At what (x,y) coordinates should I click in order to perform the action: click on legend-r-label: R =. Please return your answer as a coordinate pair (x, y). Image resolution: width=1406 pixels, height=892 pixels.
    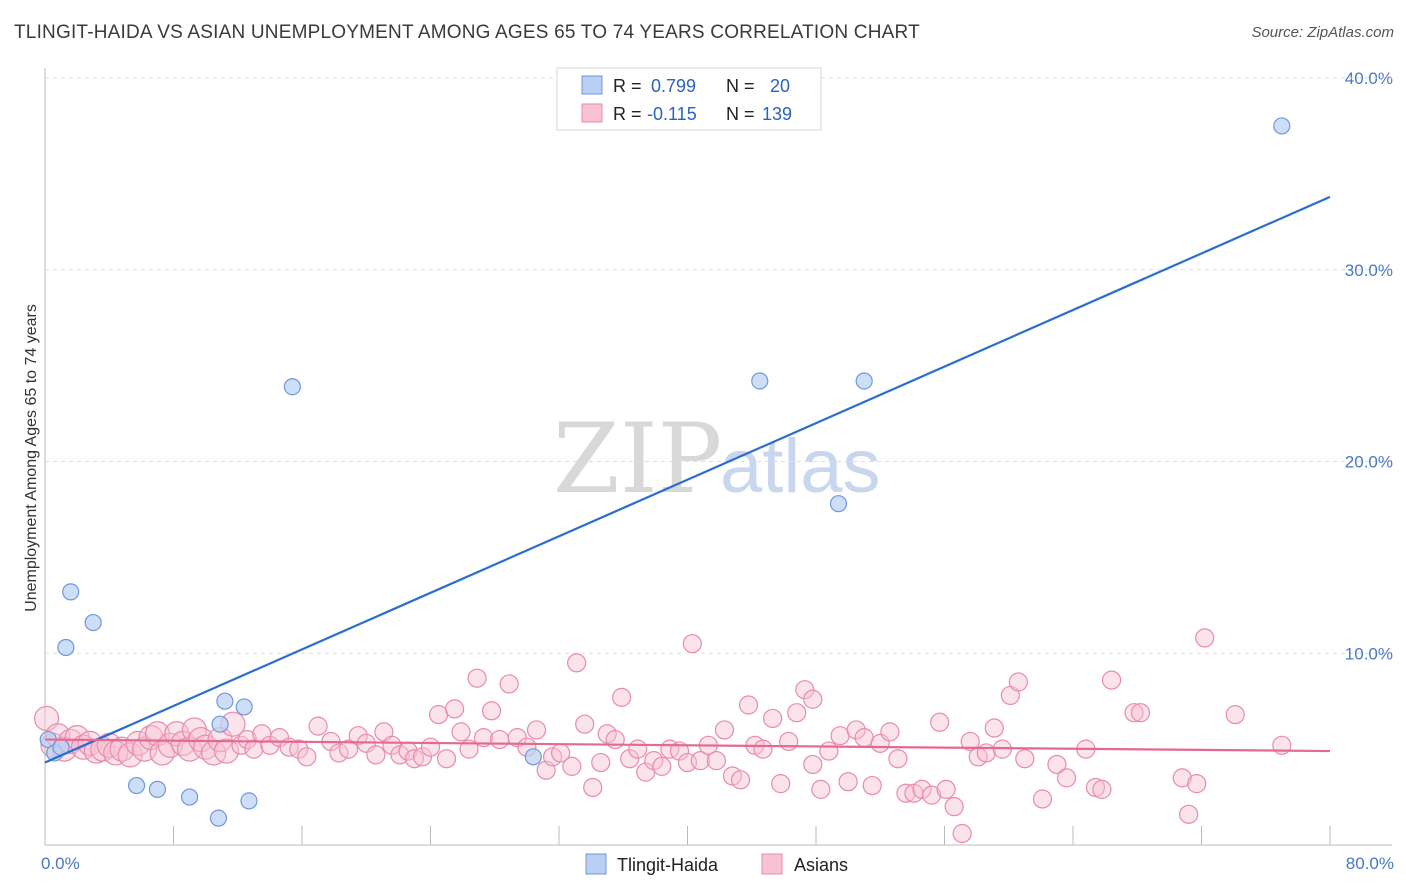
    Looking at the image, I should click on (627, 86).